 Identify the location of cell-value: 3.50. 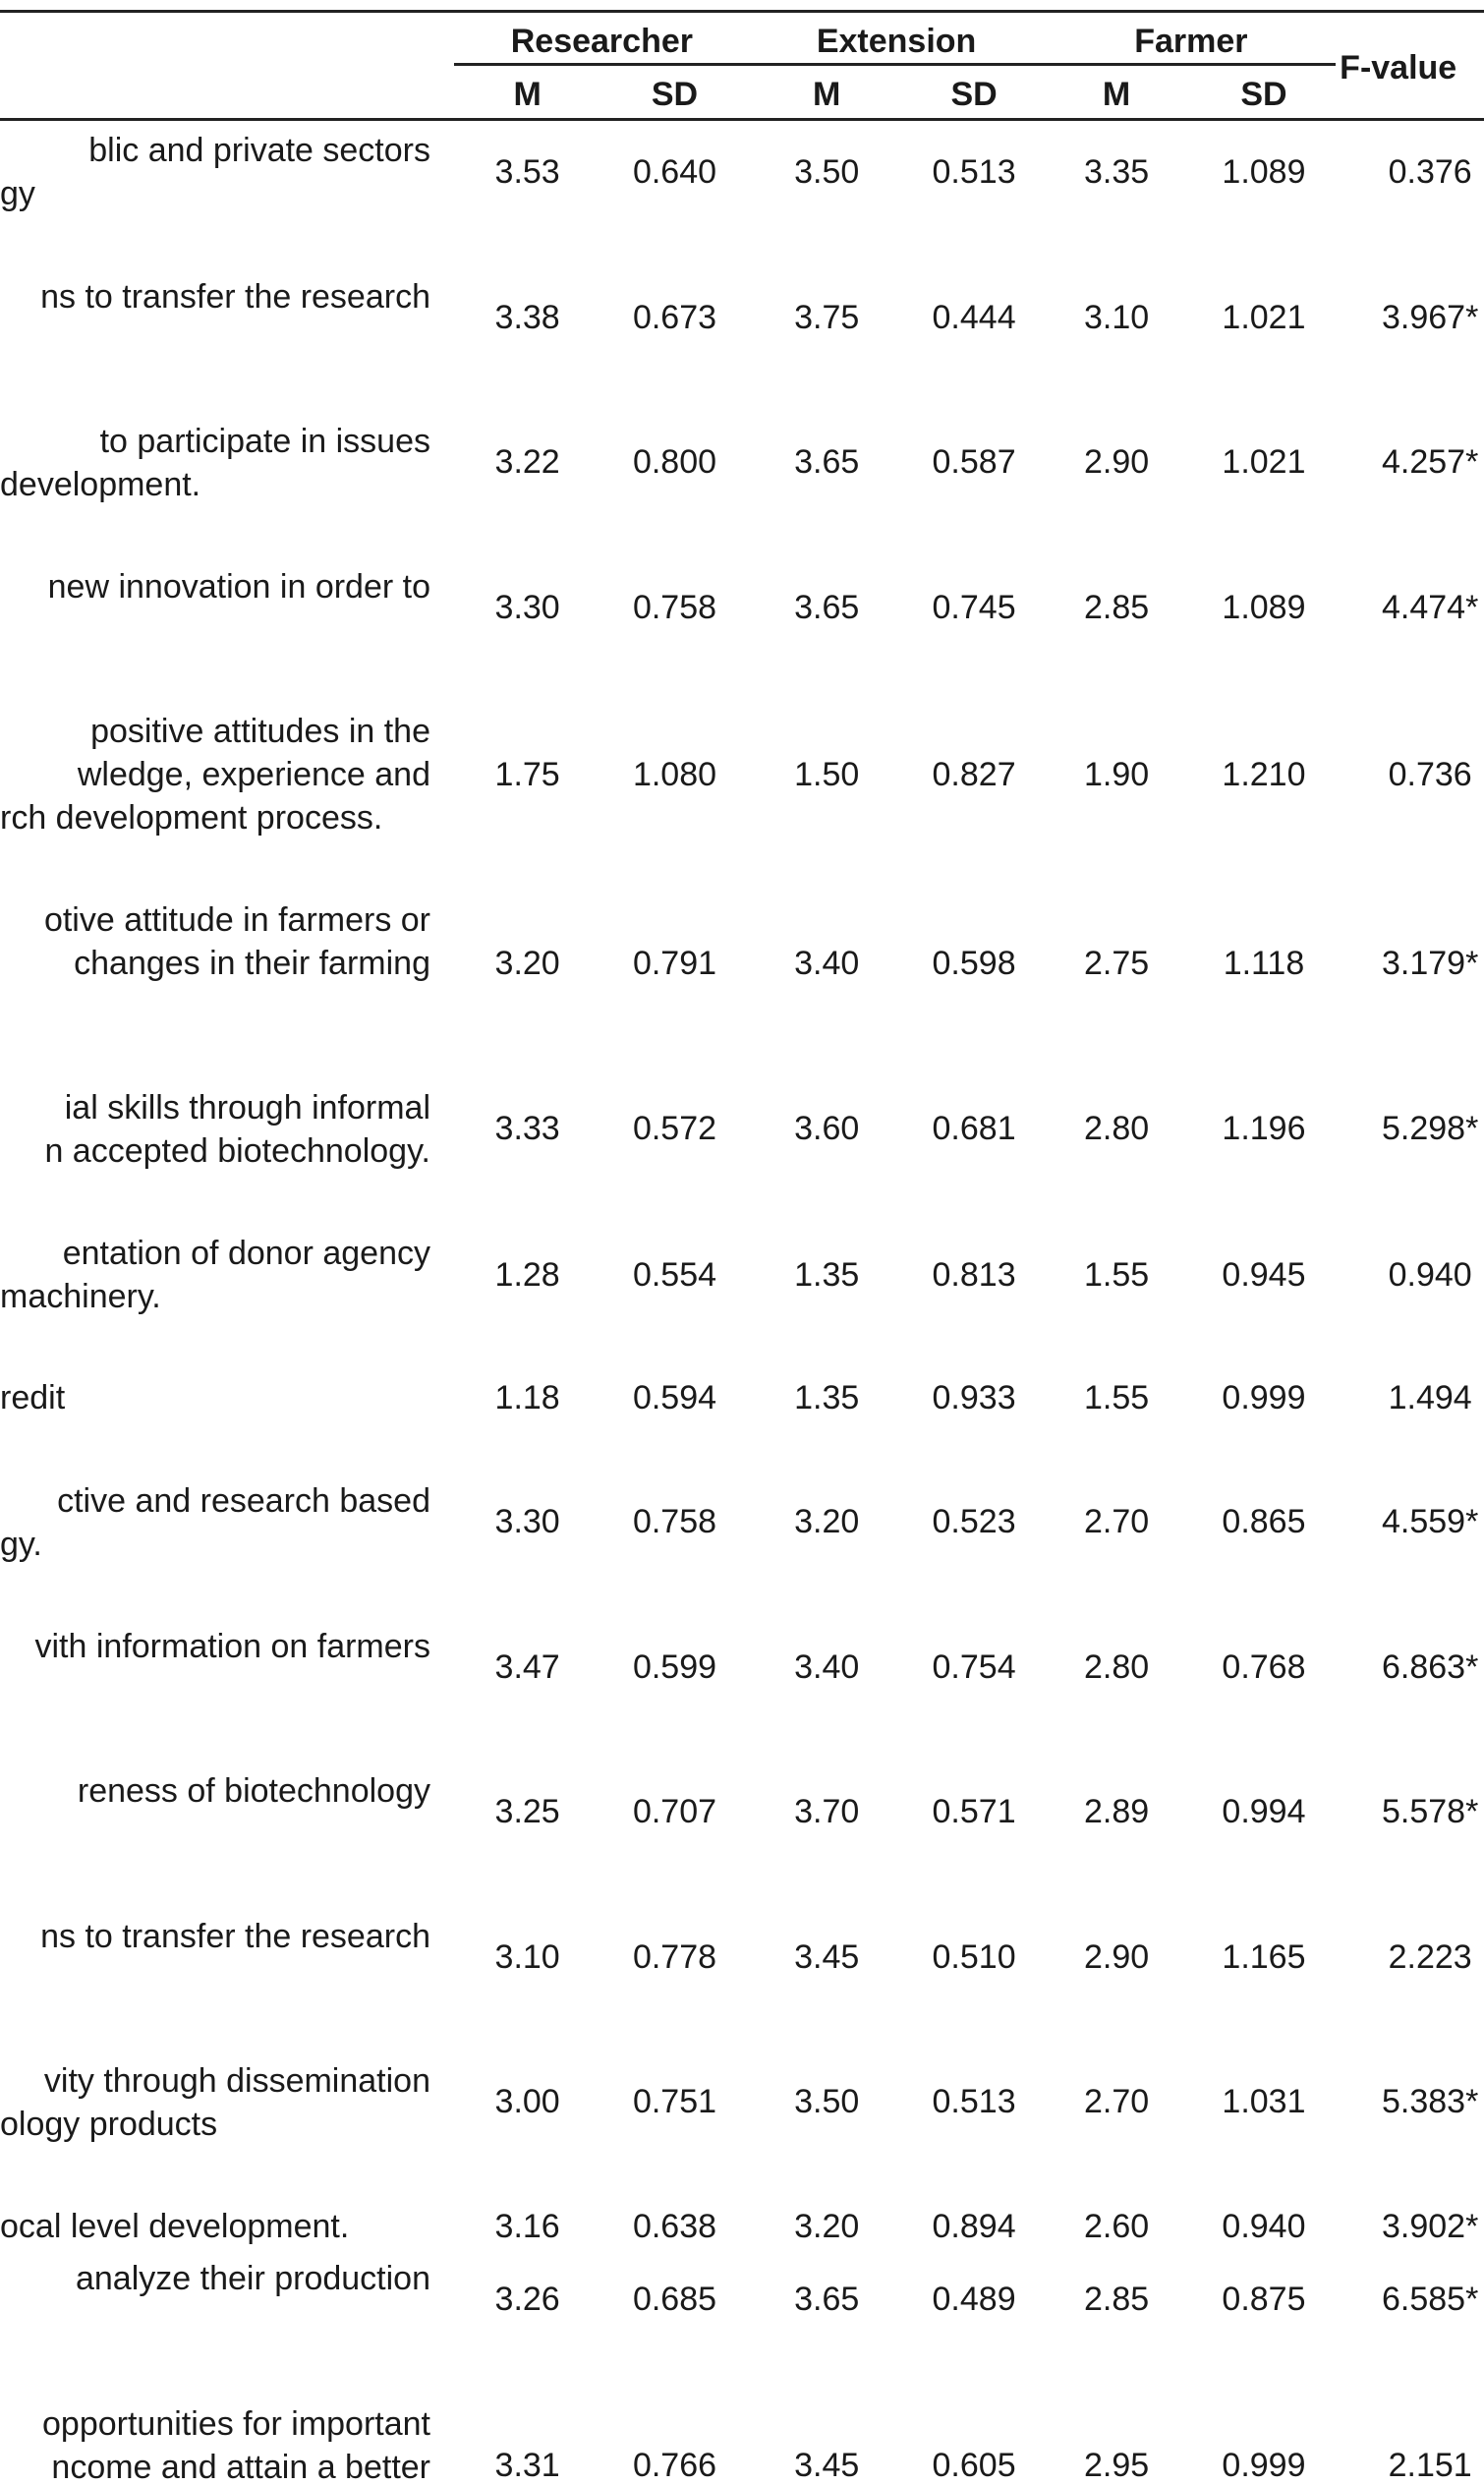
(827, 171).